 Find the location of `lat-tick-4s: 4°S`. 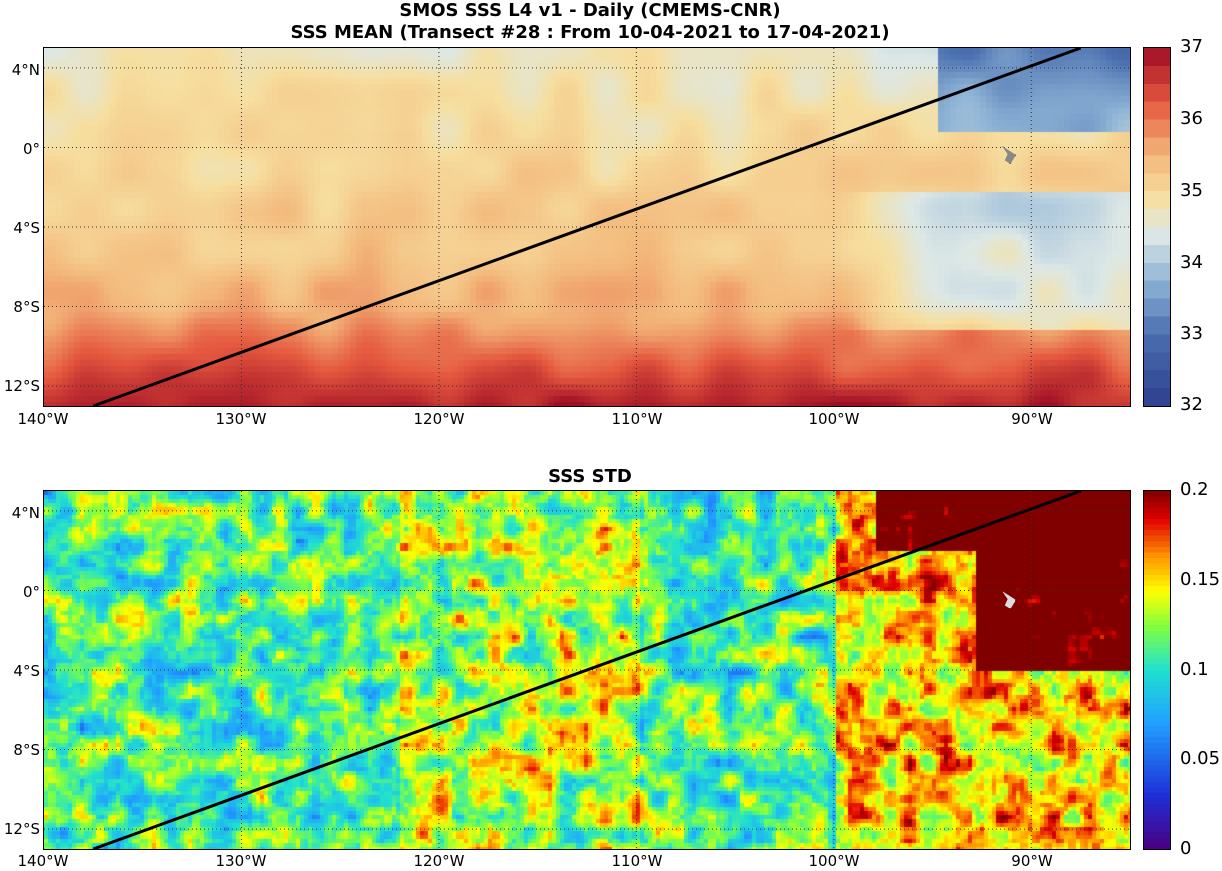

lat-tick-4s: 4°S is located at coordinates (26, 228).